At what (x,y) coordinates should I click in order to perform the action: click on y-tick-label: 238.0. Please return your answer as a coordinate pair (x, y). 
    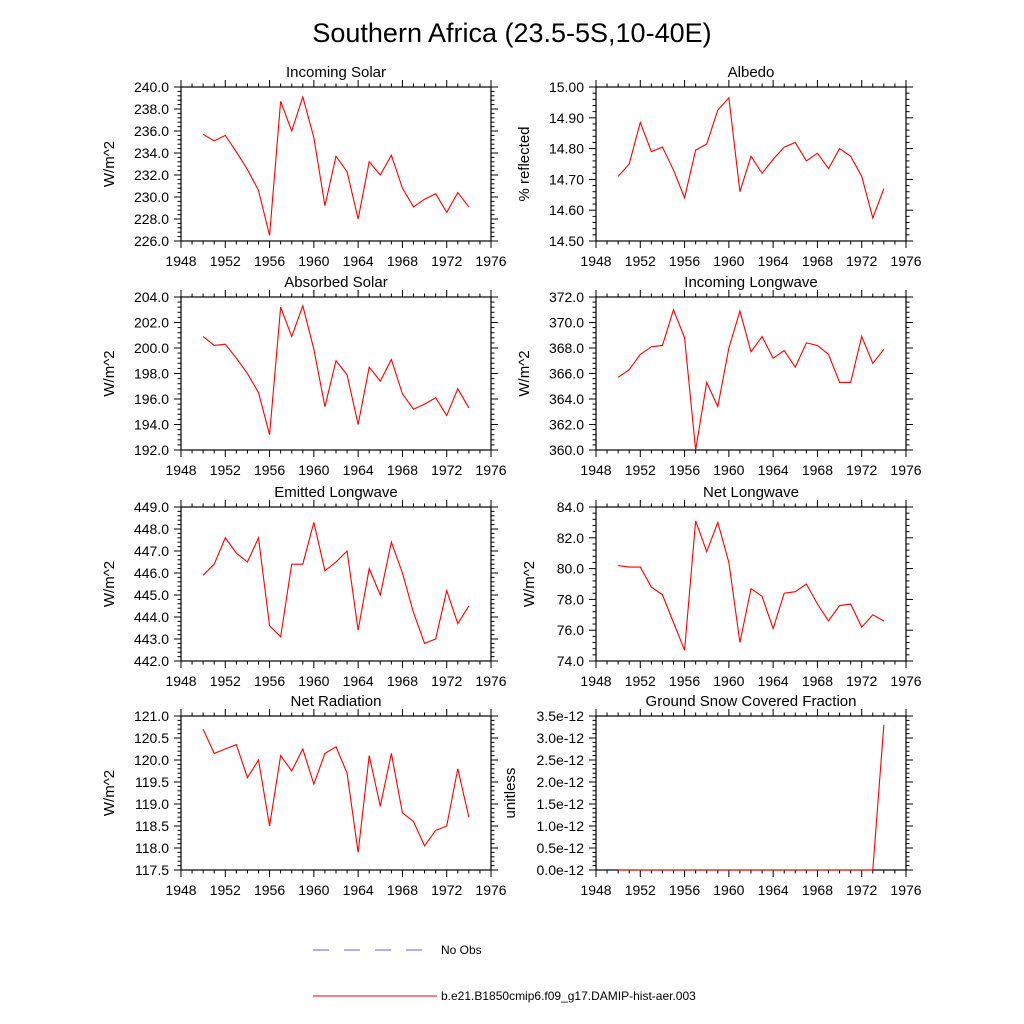
    Looking at the image, I should click on (151, 109).